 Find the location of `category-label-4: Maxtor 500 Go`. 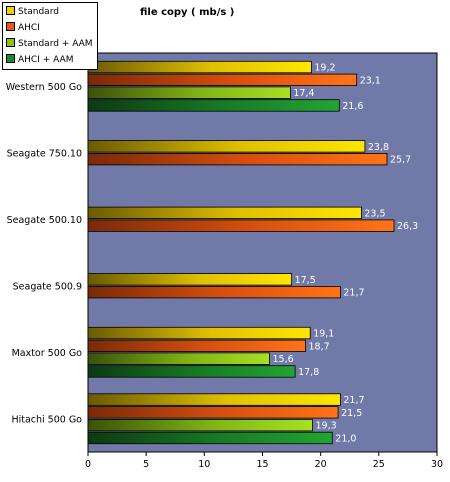

category-label-4: Maxtor 500 Go is located at coordinates (47, 353).